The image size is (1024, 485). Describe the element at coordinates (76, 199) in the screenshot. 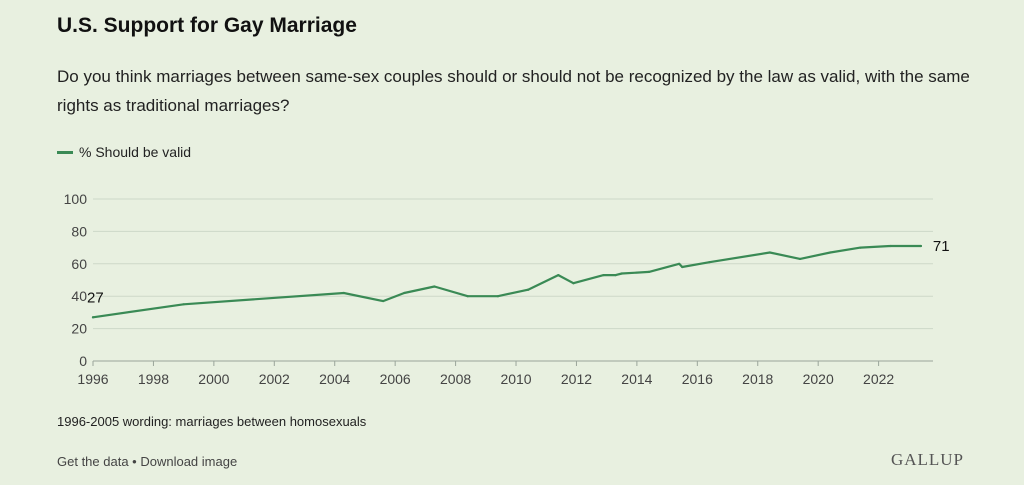

I see `y-tick-label: 100` at that location.